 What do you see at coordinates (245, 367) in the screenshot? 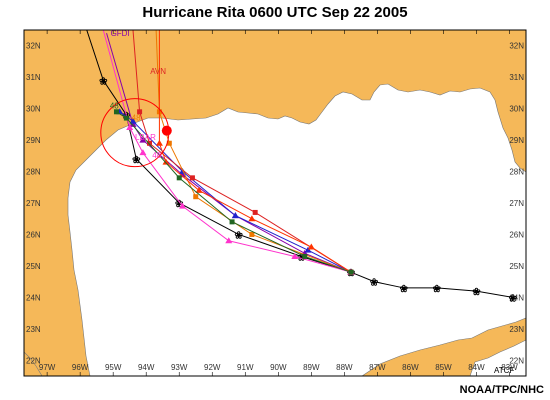
I see `lon-tick-label: 91W` at bounding box center [245, 367].